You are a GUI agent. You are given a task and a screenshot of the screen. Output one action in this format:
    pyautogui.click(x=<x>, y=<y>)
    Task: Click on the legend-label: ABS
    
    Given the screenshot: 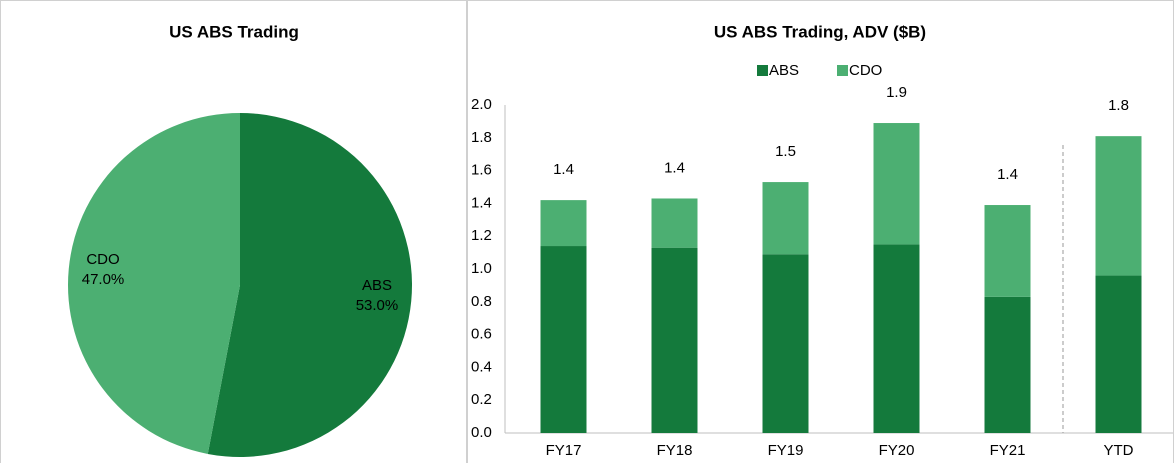 What is the action you would take?
    pyautogui.click(x=784, y=70)
    